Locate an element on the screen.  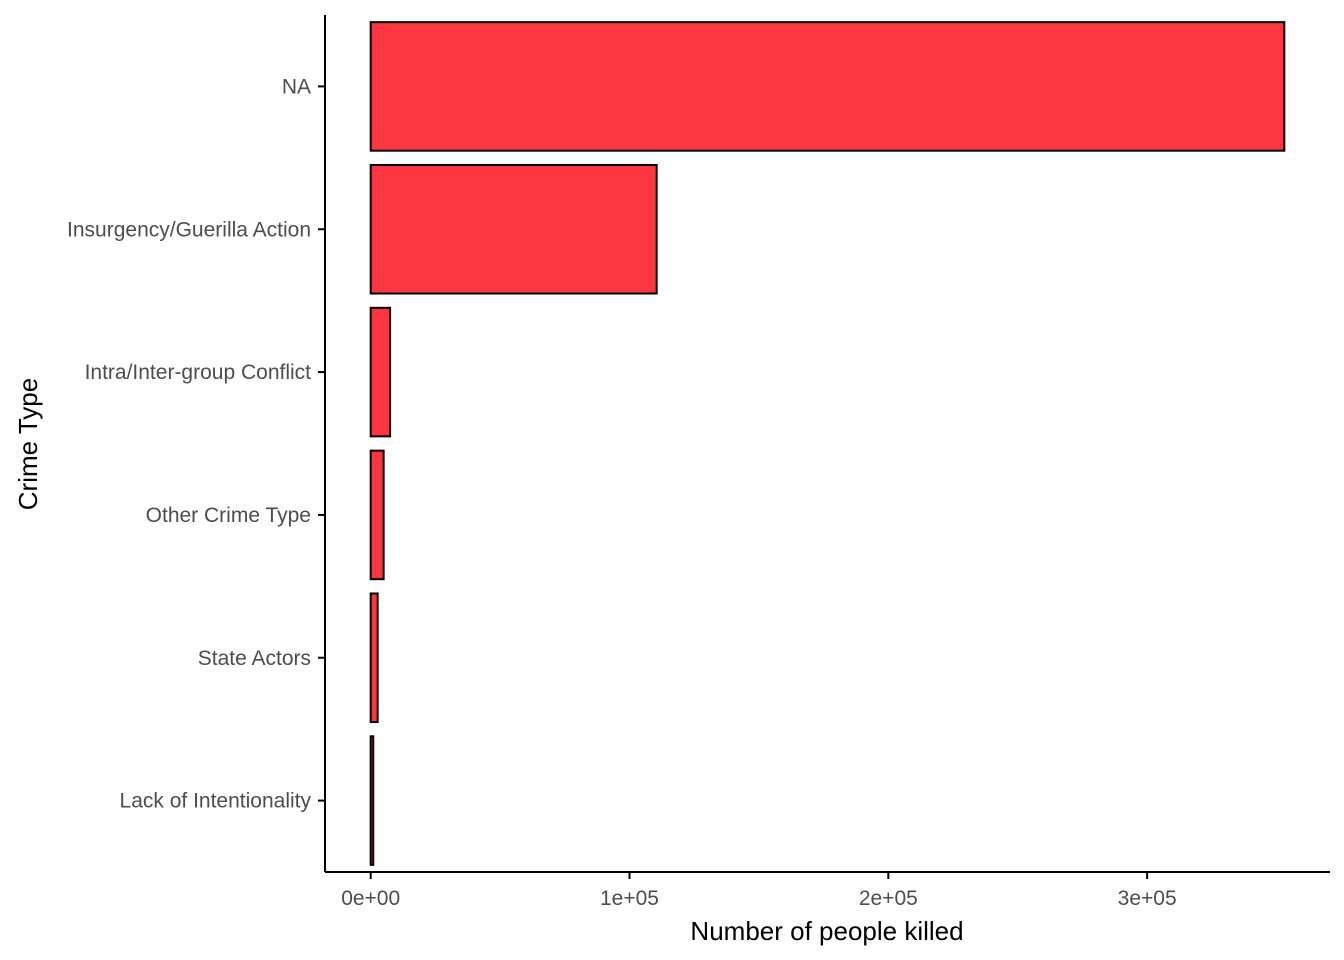
x-axis-ticks: 0e+00 1e+05 2e+05 3e+05 is located at coordinates (759, 891).